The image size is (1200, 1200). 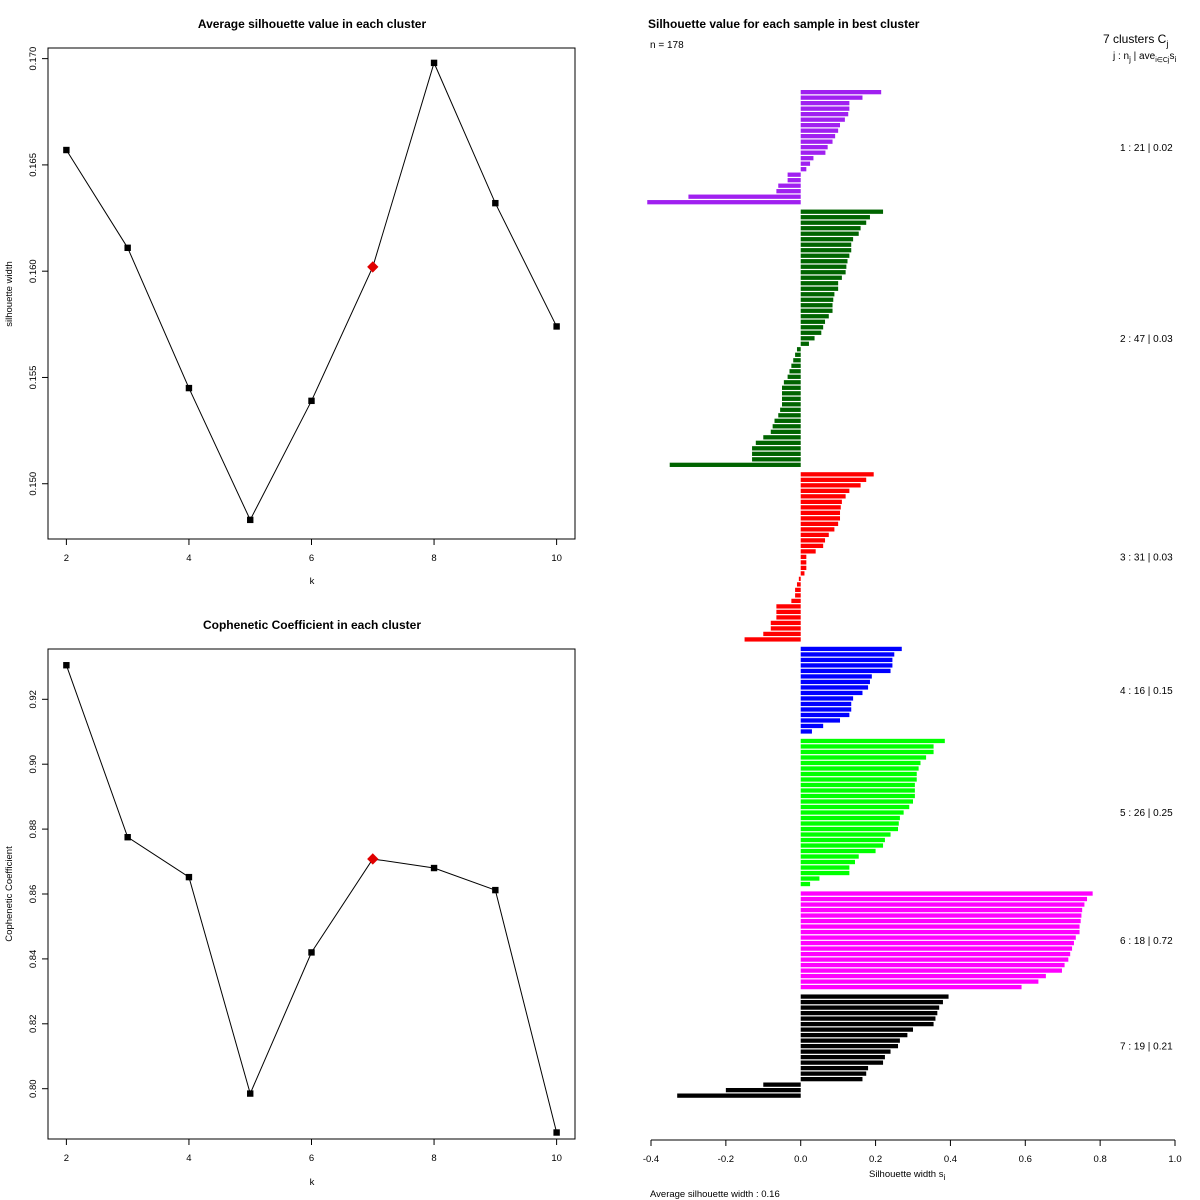 I want to click on x-axis-label: k, so click(x=312, y=581).